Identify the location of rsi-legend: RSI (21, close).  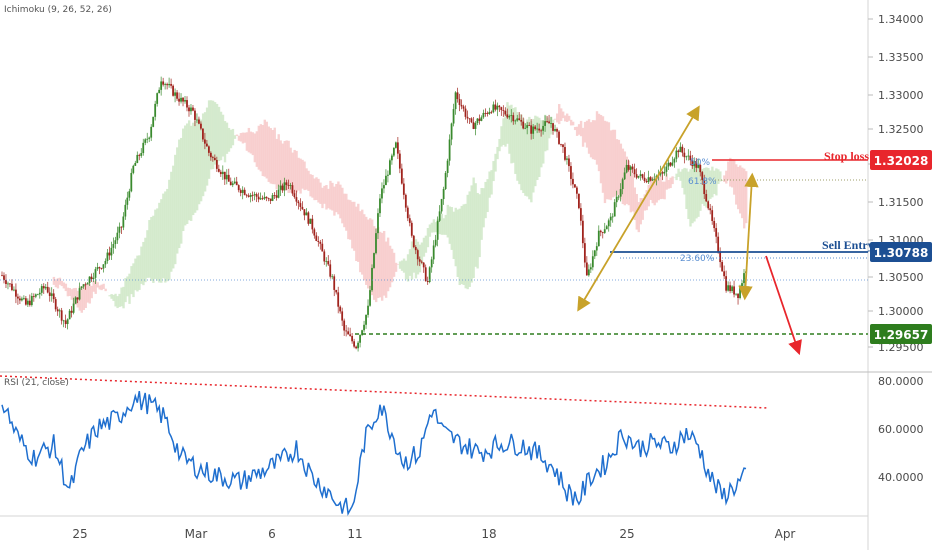
(36, 383).